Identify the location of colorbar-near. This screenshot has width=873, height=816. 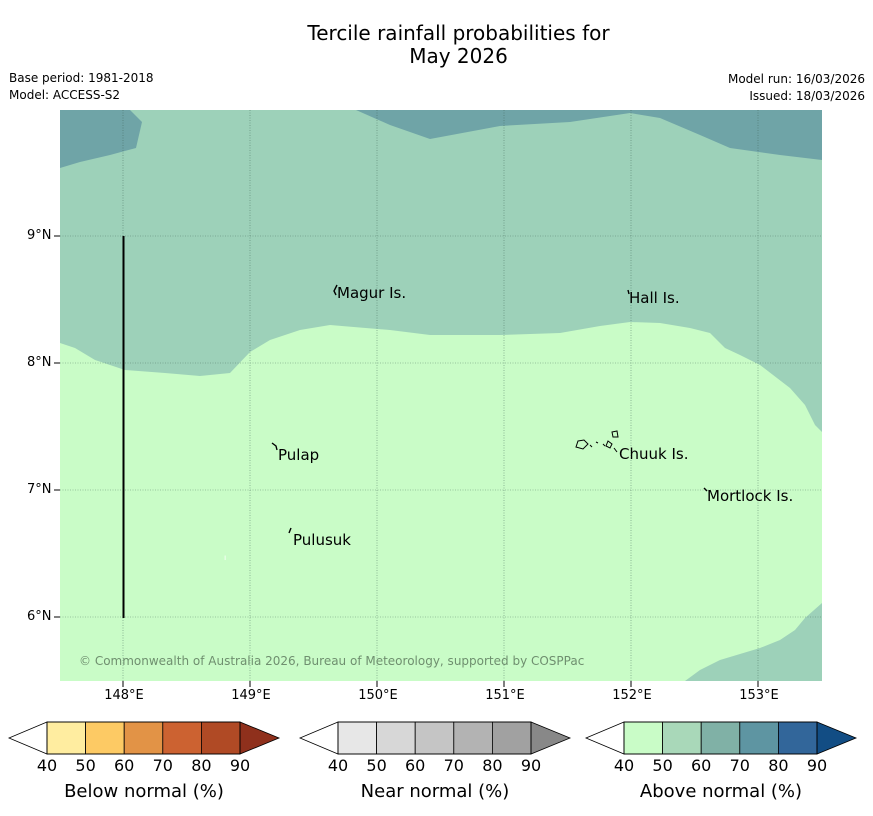
(435, 738).